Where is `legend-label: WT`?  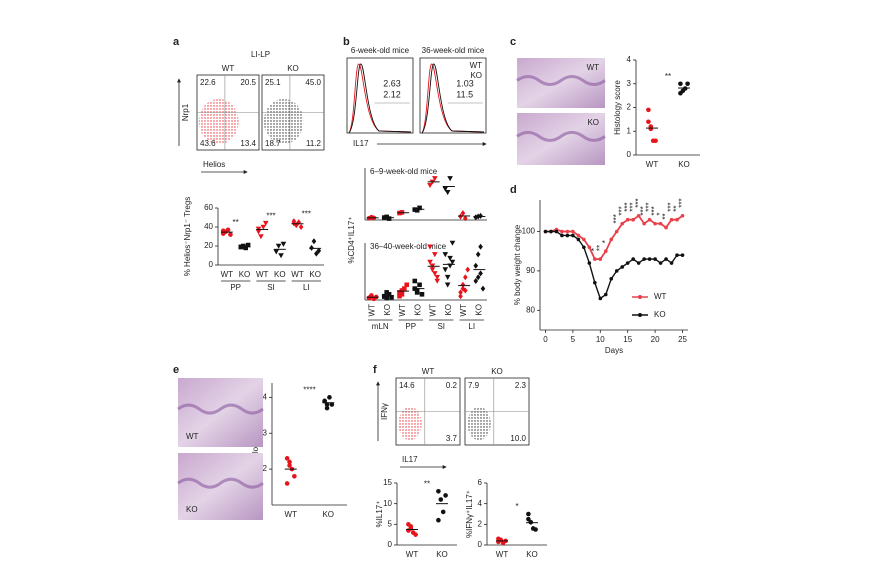
legend-label: WT is located at coordinates (476, 65).